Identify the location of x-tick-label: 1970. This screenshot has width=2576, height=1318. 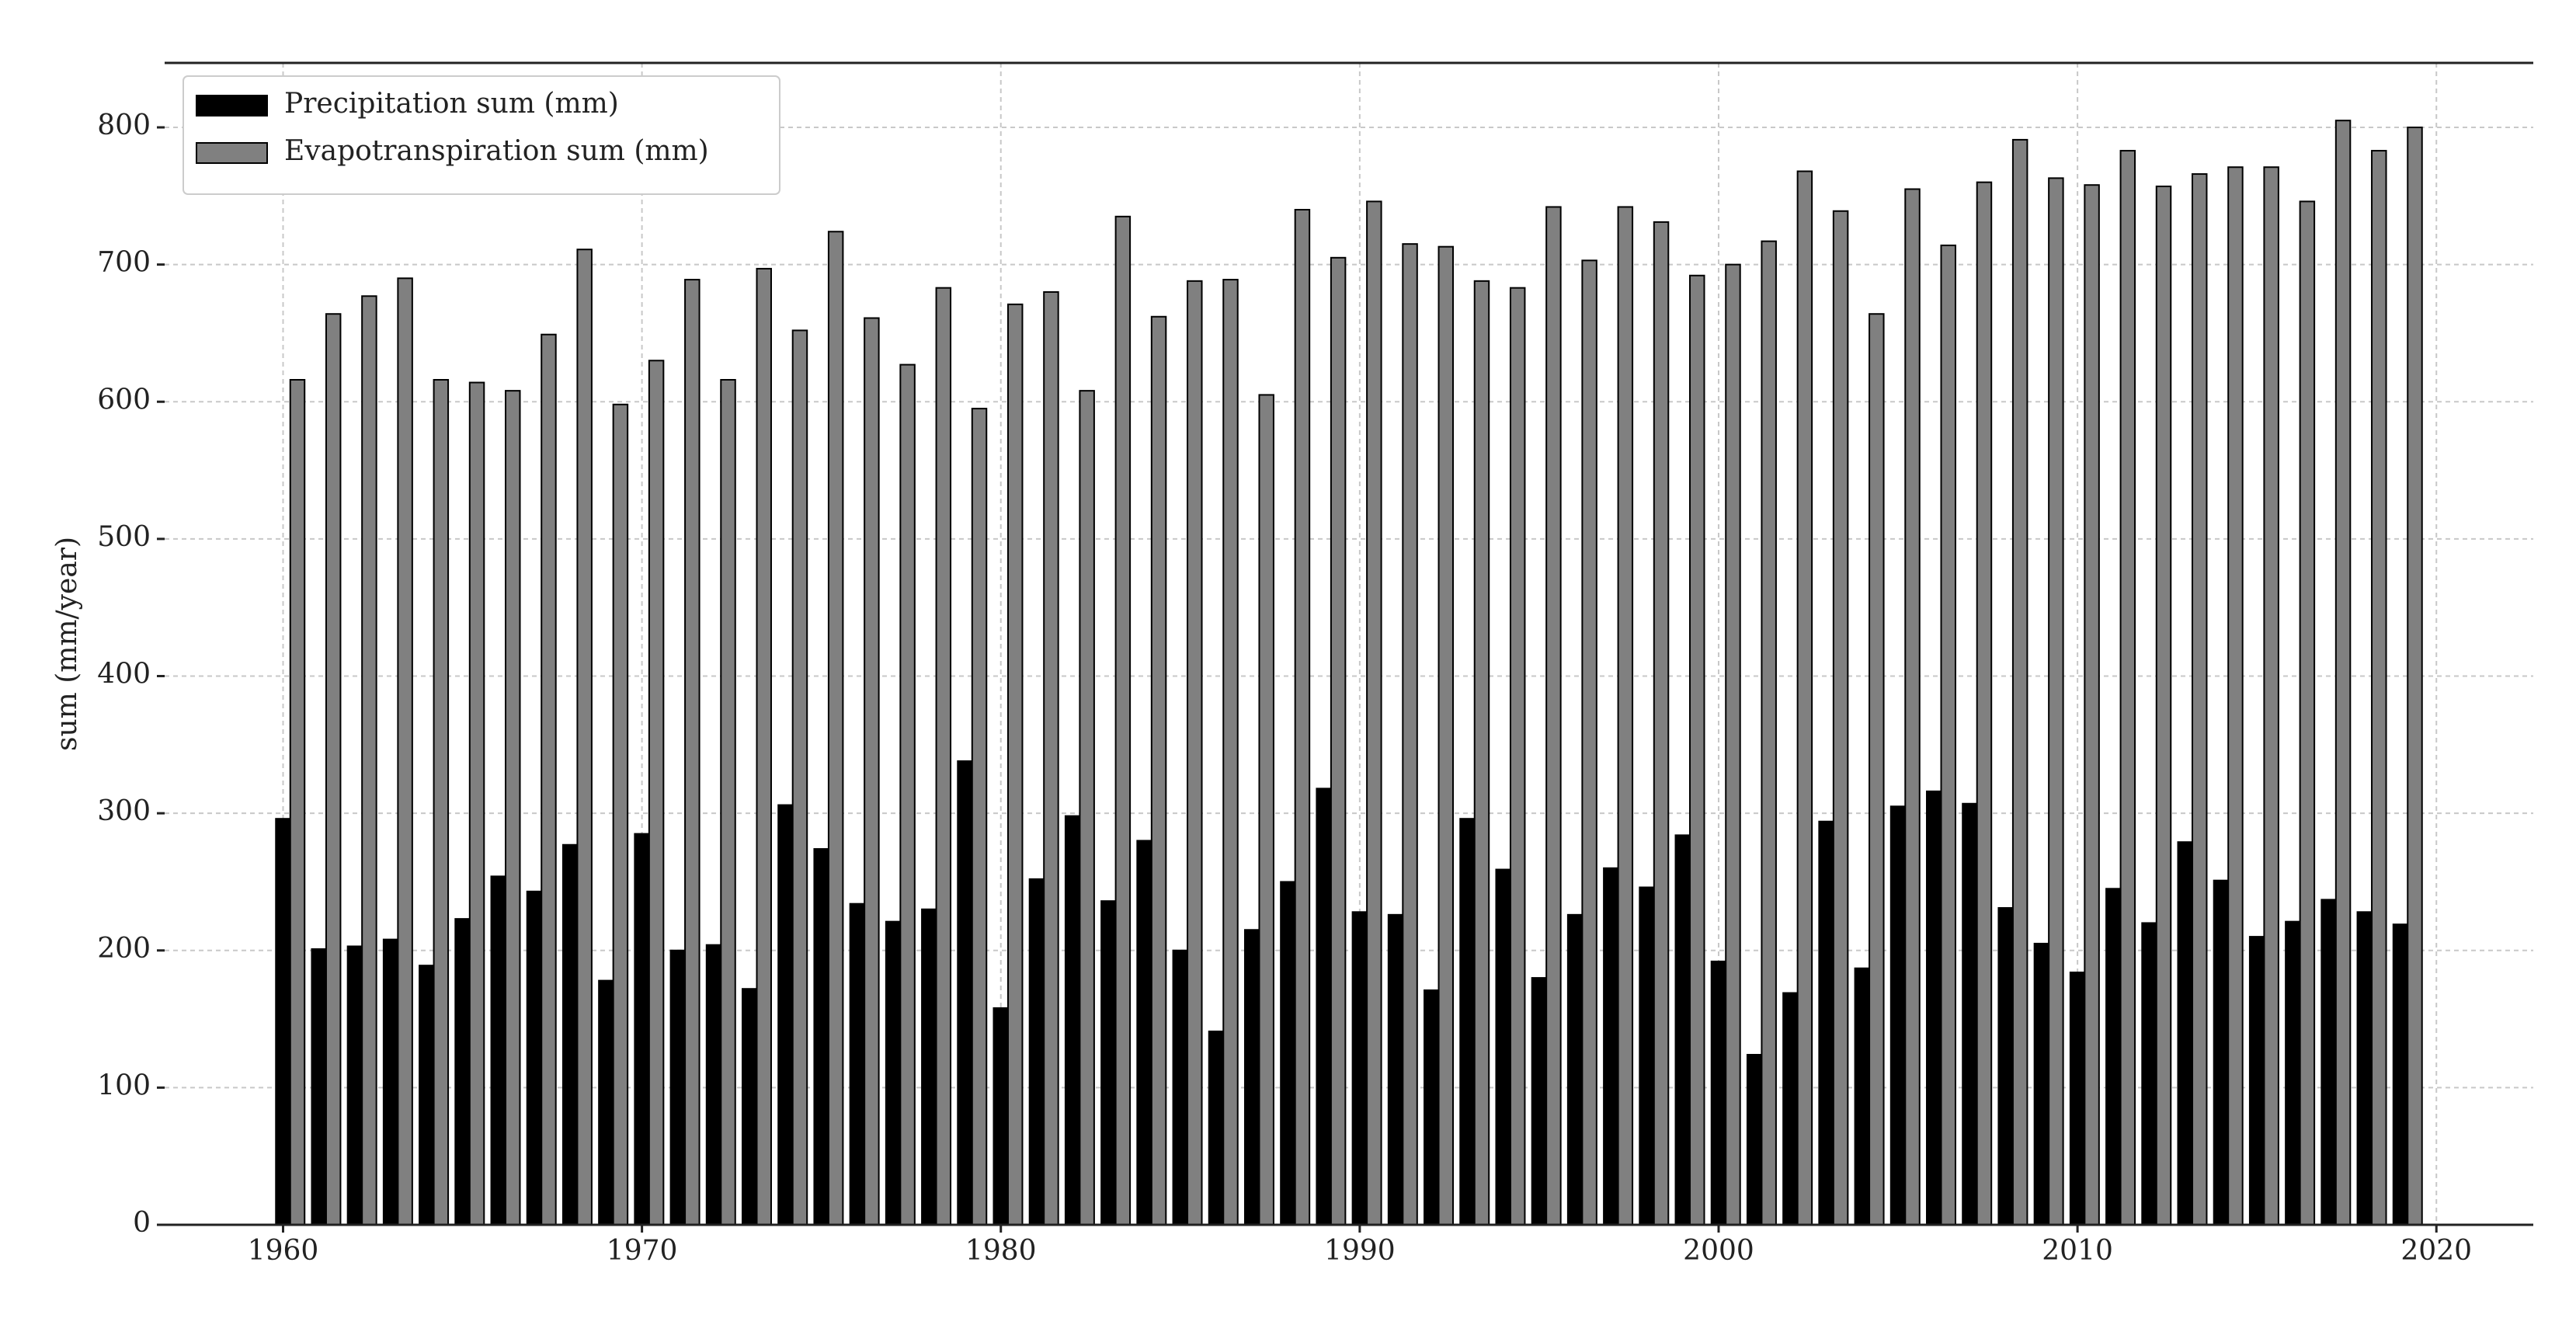
(642, 1251).